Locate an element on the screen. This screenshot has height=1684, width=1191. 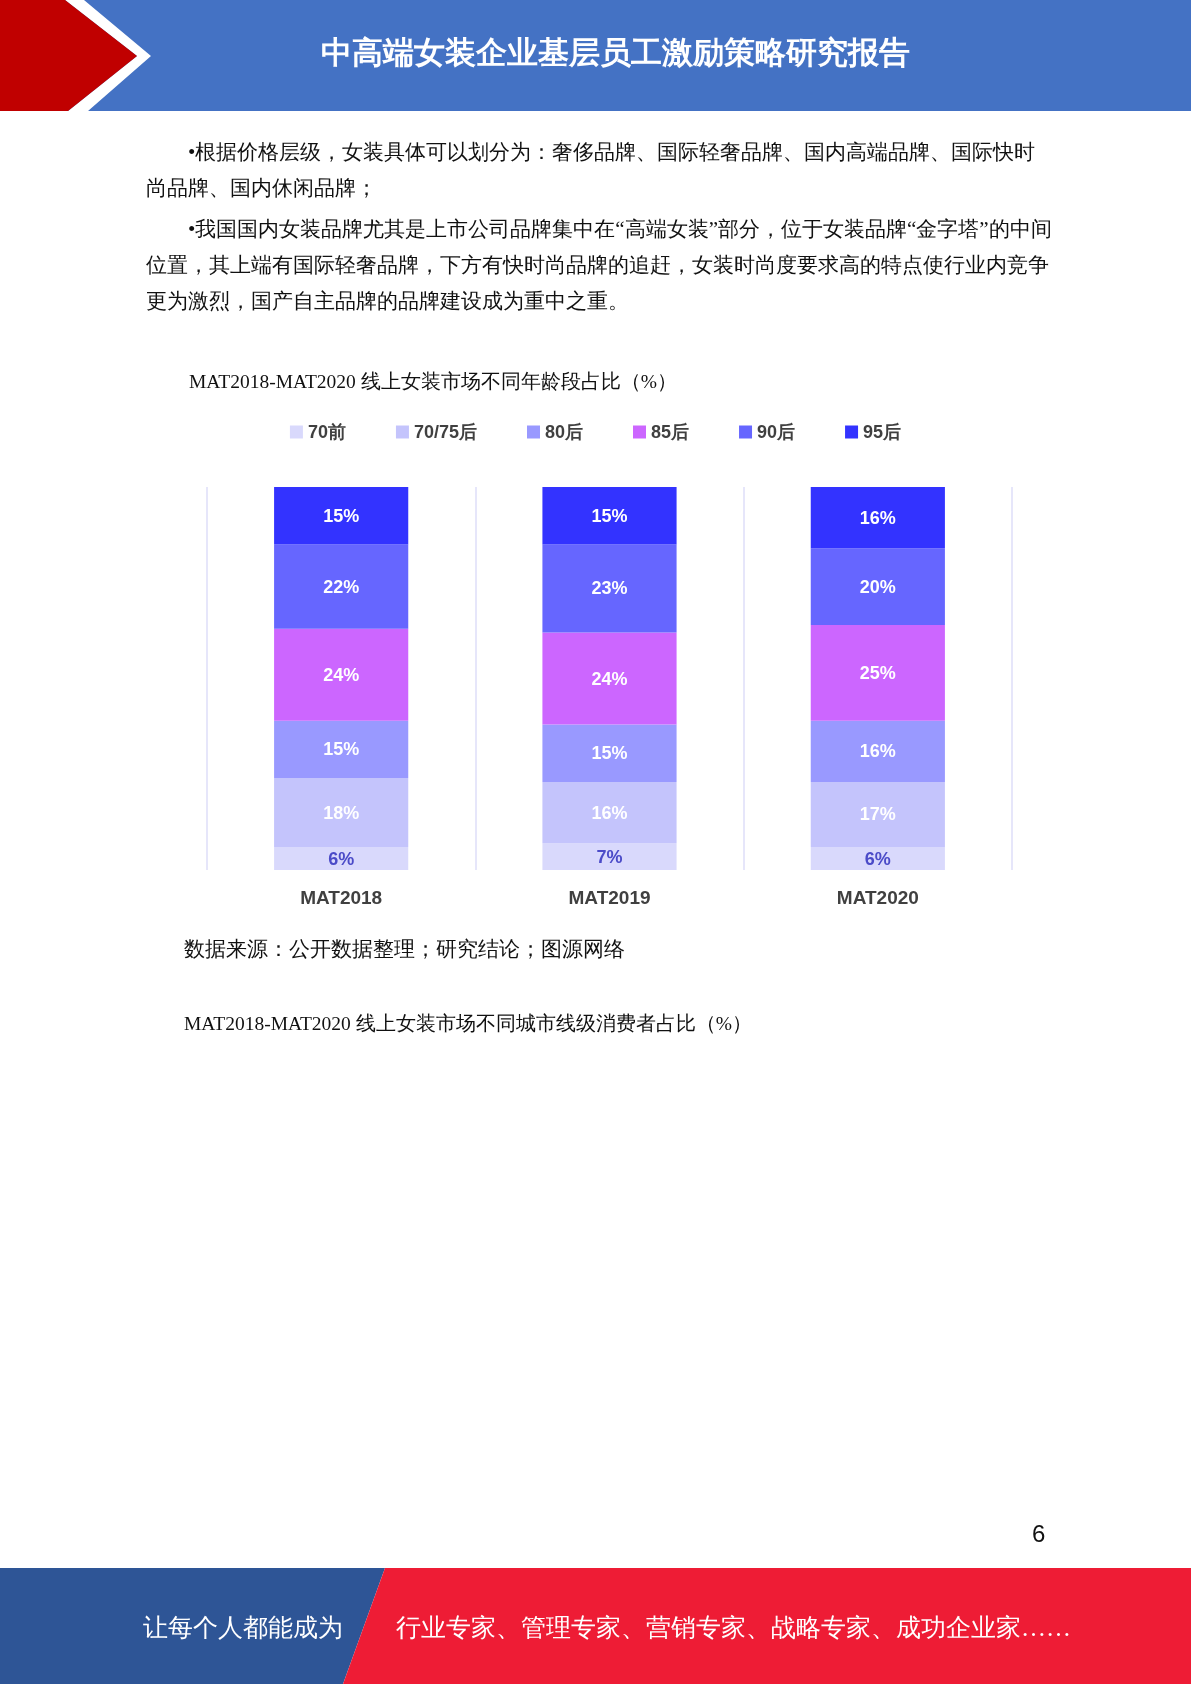
text: MAT2018-MAT2020 线上女装市场不同城市线级消费者占比（%） is located at coordinates (468, 1024).